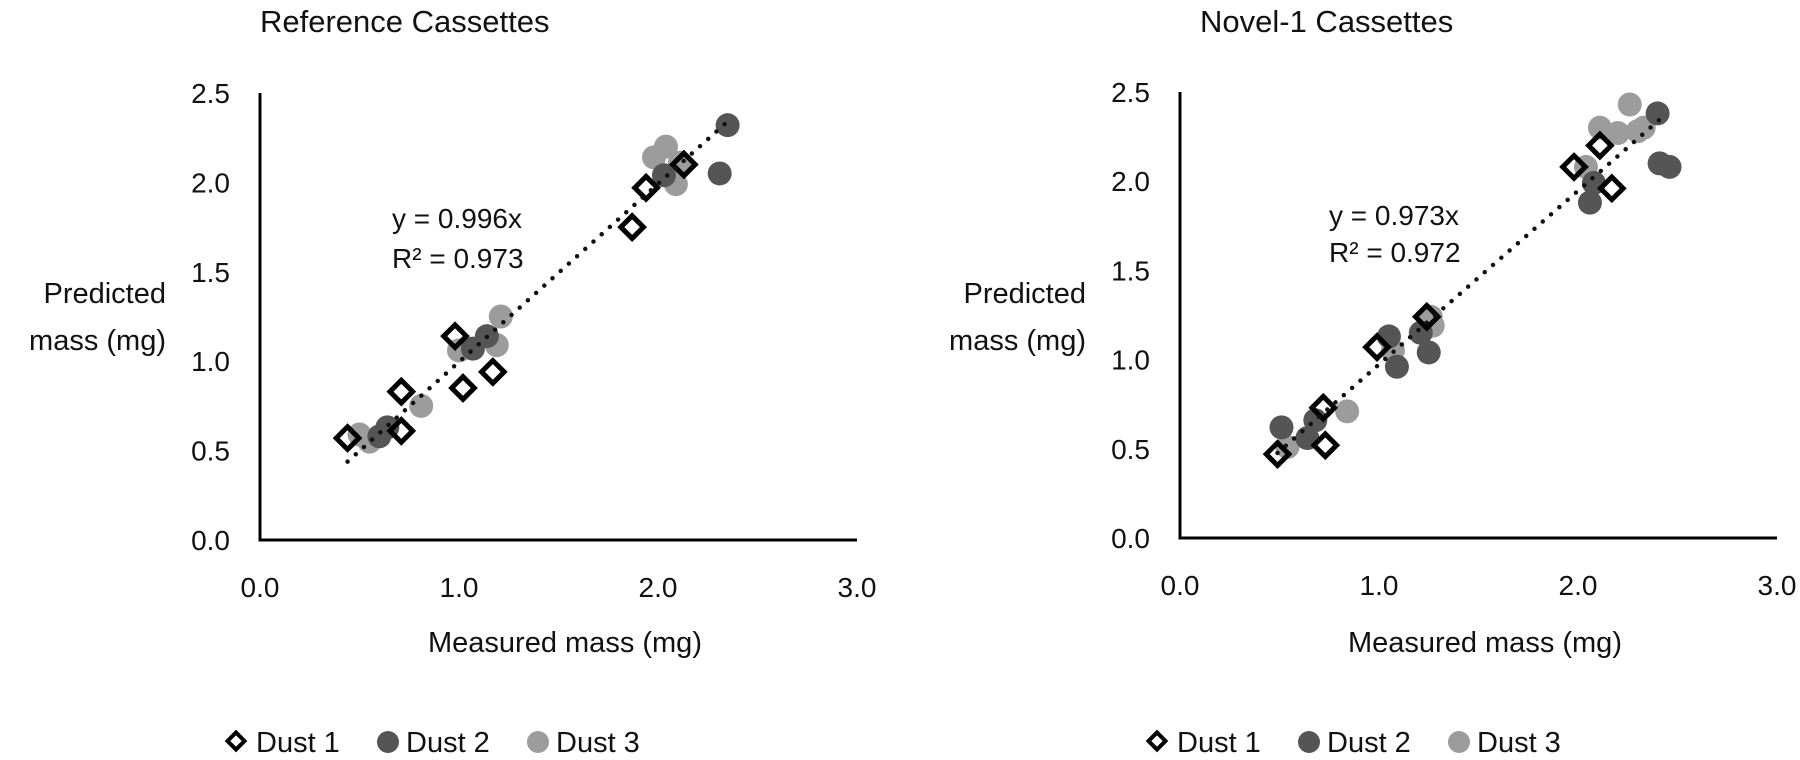  What do you see at coordinates (236, 741) in the screenshot?
I see `diamond-marker-icon` at bounding box center [236, 741].